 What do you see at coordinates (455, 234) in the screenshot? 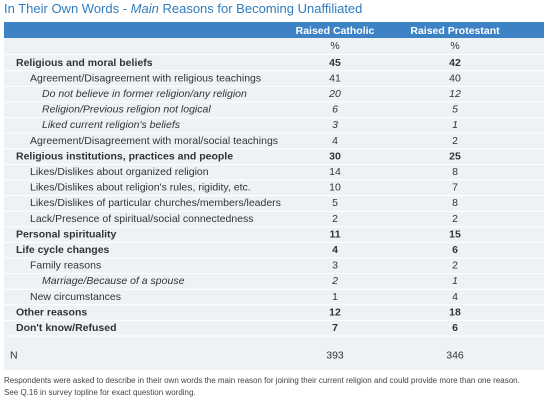
I see `cell-value: 15` at bounding box center [455, 234].